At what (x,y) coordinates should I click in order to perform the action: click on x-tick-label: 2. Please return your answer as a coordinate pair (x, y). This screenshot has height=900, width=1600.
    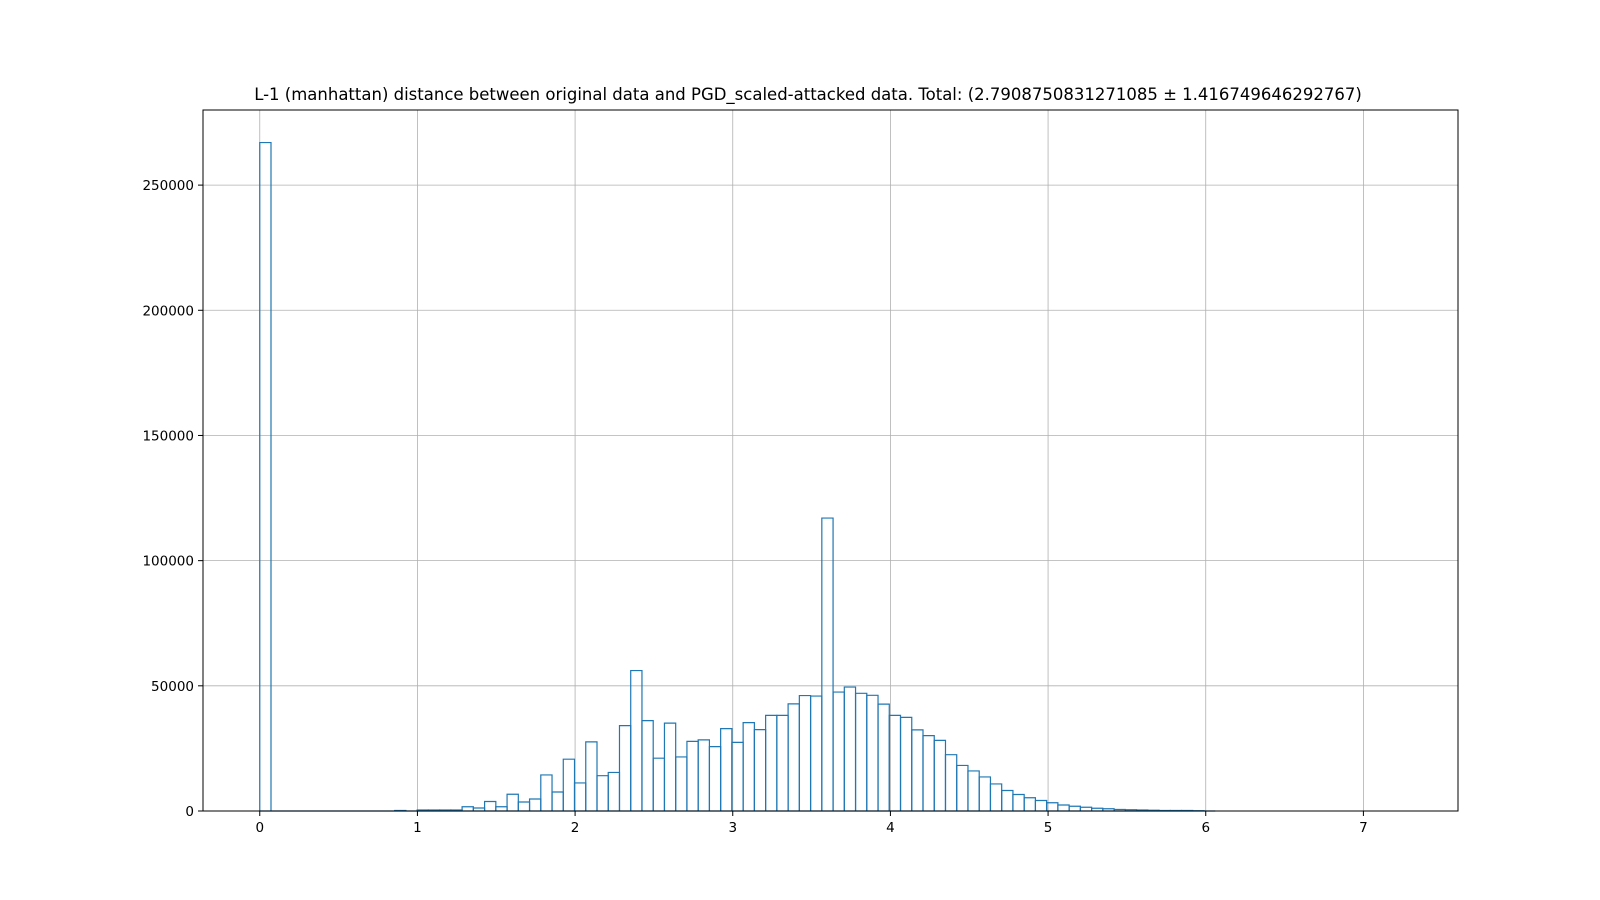
    Looking at the image, I should click on (575, 828).